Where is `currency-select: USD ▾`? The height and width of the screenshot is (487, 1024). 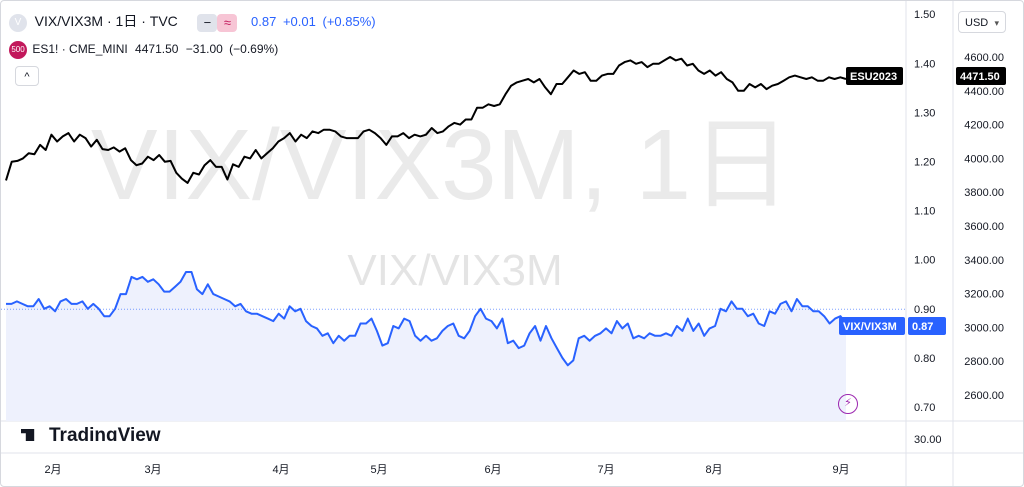 currency-select: USD ▾ is located at coordinates (982, 22).